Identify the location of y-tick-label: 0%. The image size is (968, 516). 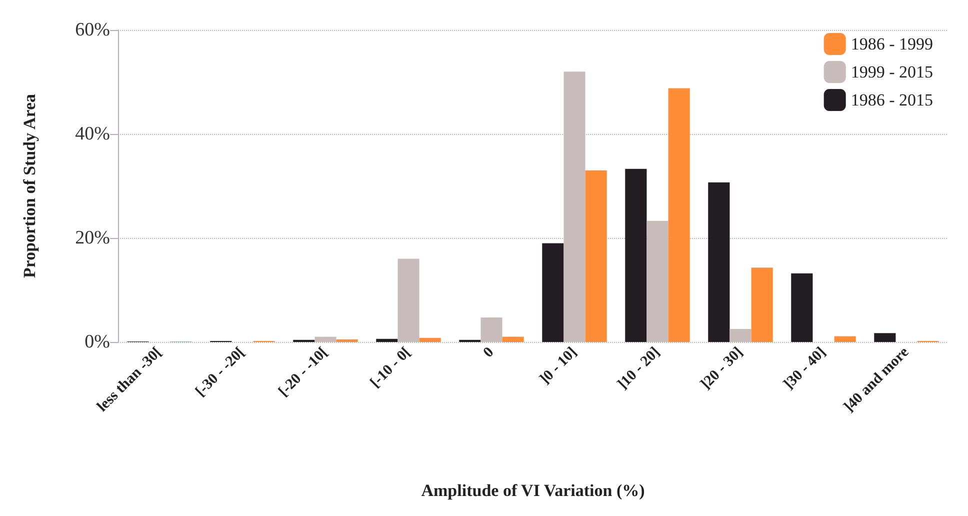
(97, 342).